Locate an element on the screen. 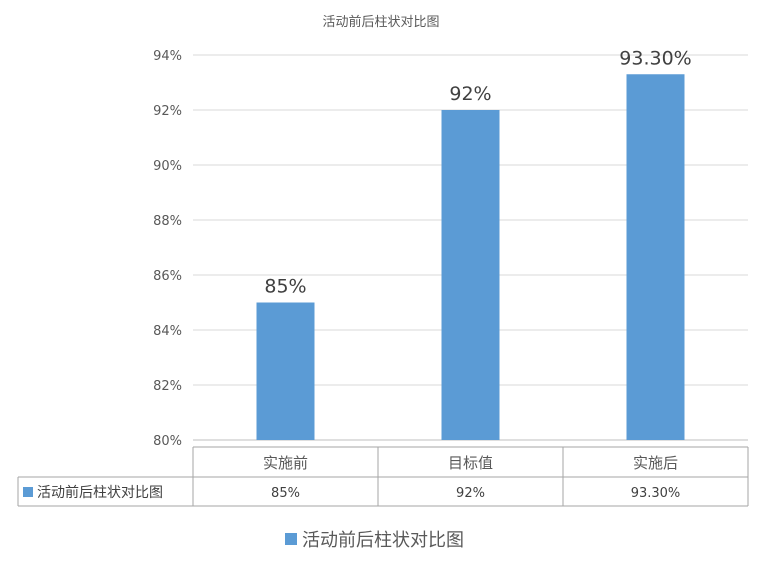 The height and width of the screenshot is (570, 760). chart-title: 活动前后柱状对比图 is located at coordinates (380, 22).